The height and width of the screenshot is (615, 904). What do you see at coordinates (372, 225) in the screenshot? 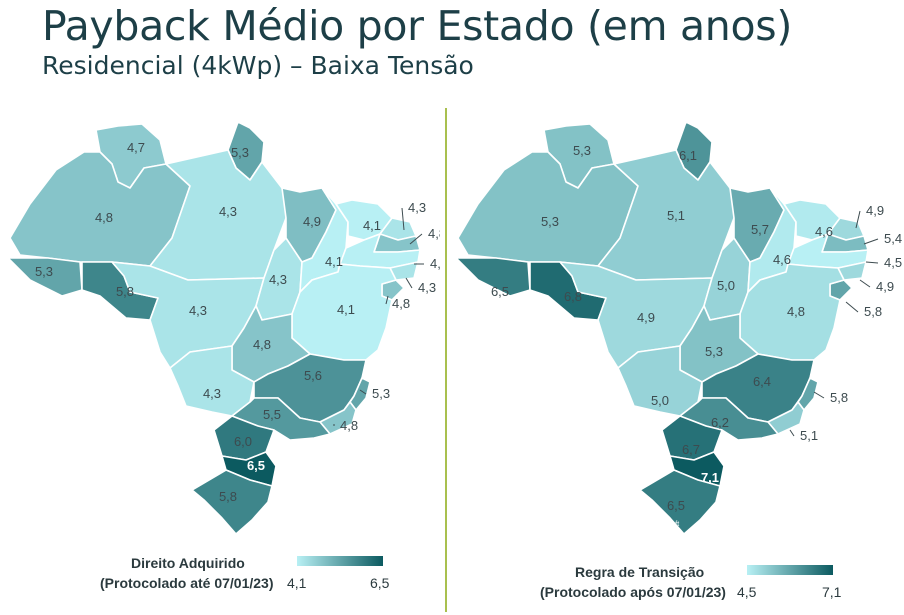
I see `state-label-ce: 4,1` at bounding box center [372, 225].